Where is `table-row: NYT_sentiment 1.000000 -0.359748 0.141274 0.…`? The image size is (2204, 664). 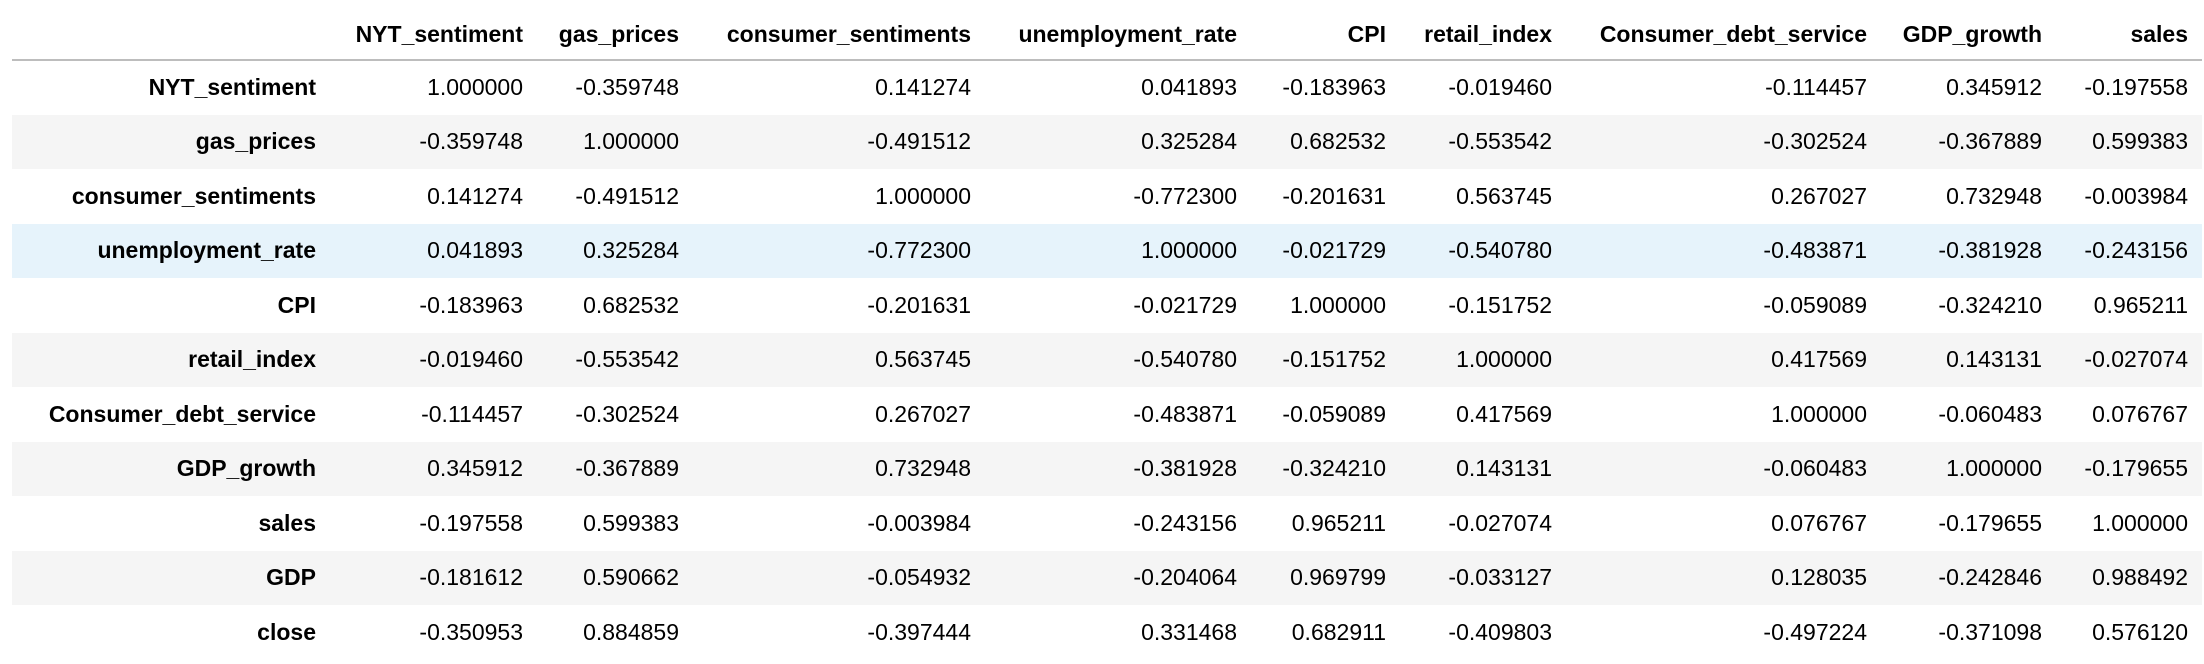 table-row: NYT_sentiment 1.000000 -0.359748 0.141274 0.… is located at coordinates (1107, 87).